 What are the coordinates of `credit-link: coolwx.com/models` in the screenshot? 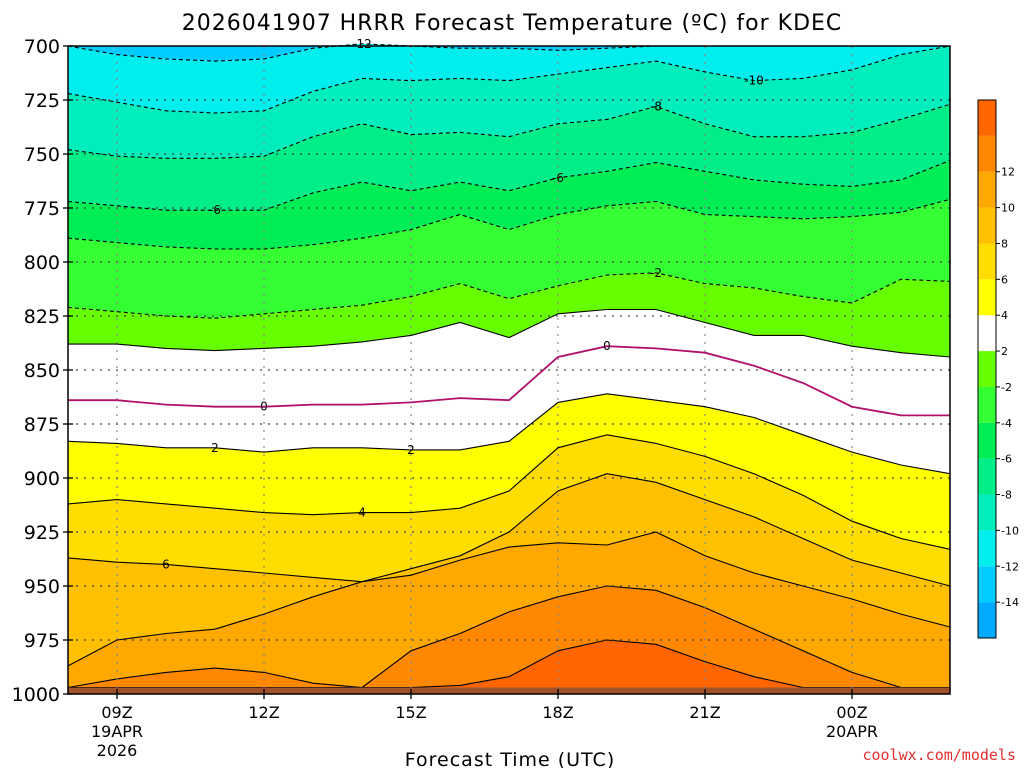 It's located at (939, 755).